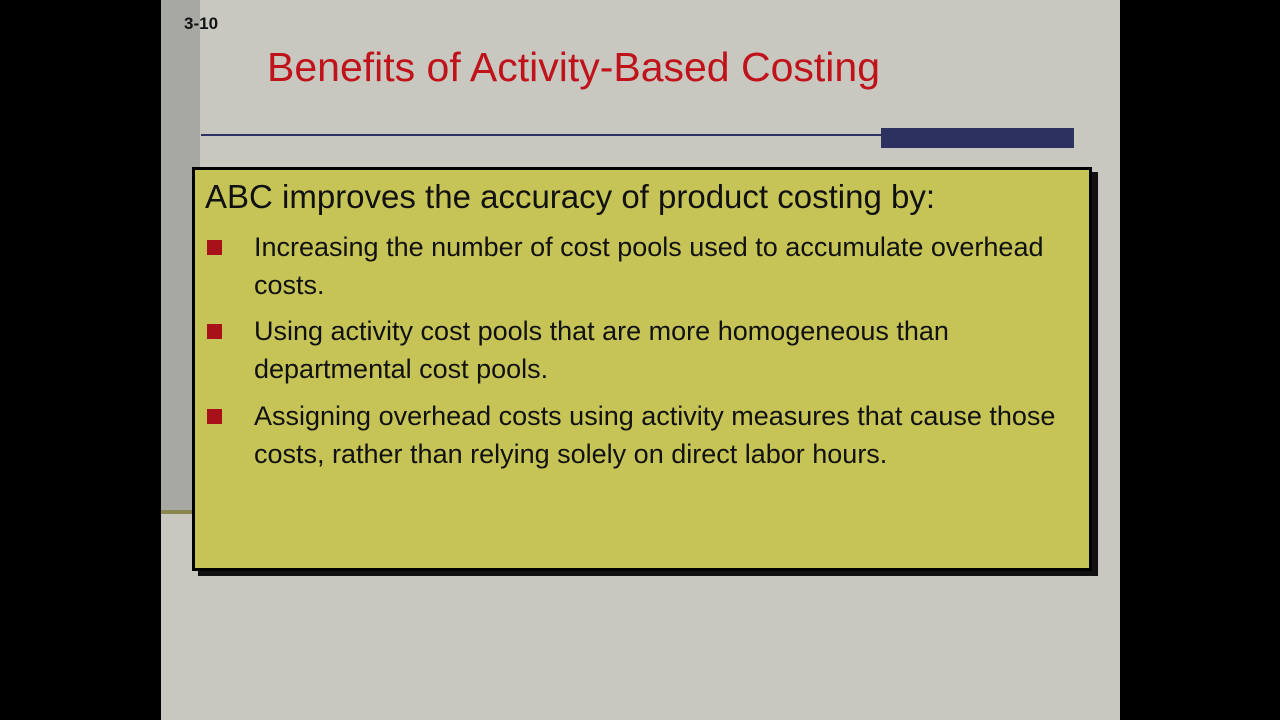 This screenshot has width=1280, height=720. I want to click on slide-title: Benefits of Activity-Based Costing, so click(574, 67).